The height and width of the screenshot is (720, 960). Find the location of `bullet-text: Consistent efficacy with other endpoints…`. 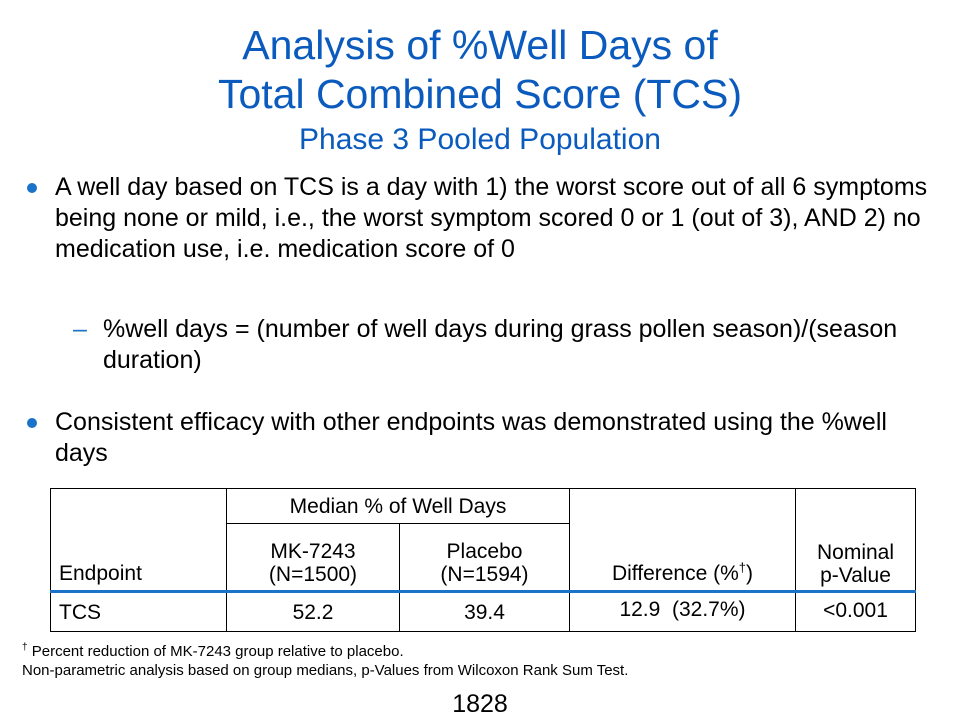

bullet-text: Consistent efficacy with other endpoints… is located at coordinates (471, 437).